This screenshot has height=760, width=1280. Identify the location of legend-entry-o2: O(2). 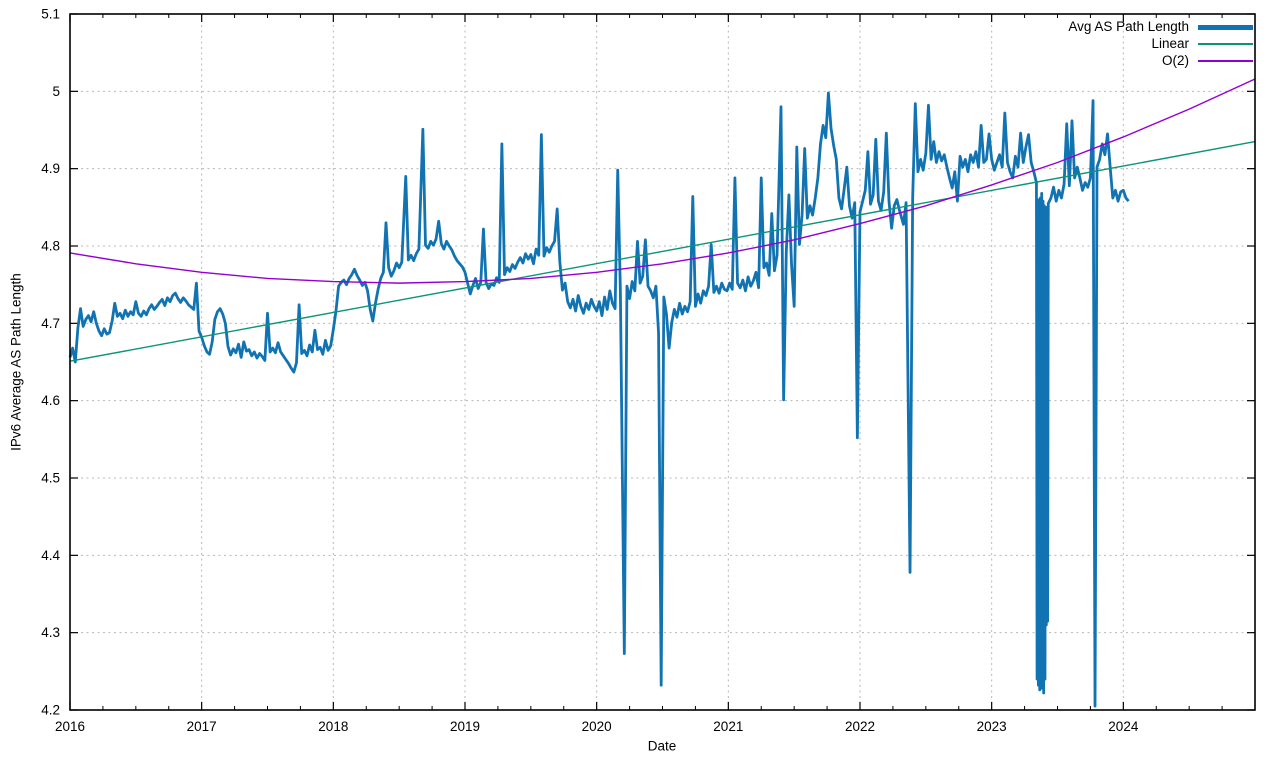
(1160, 61).